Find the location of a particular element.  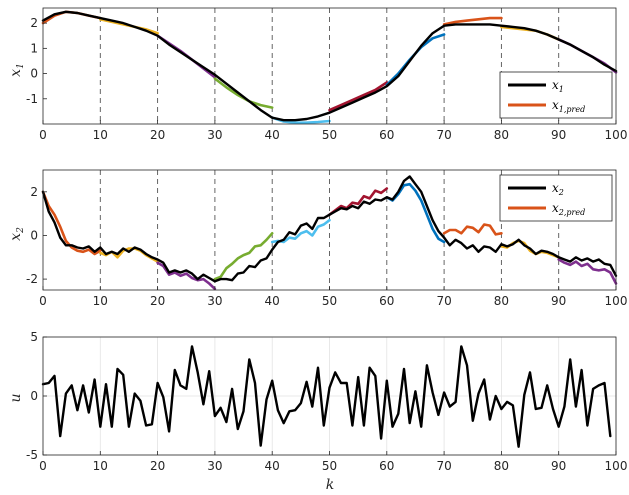

panel-u-xlabel: k is located at coordinates (330, 485).